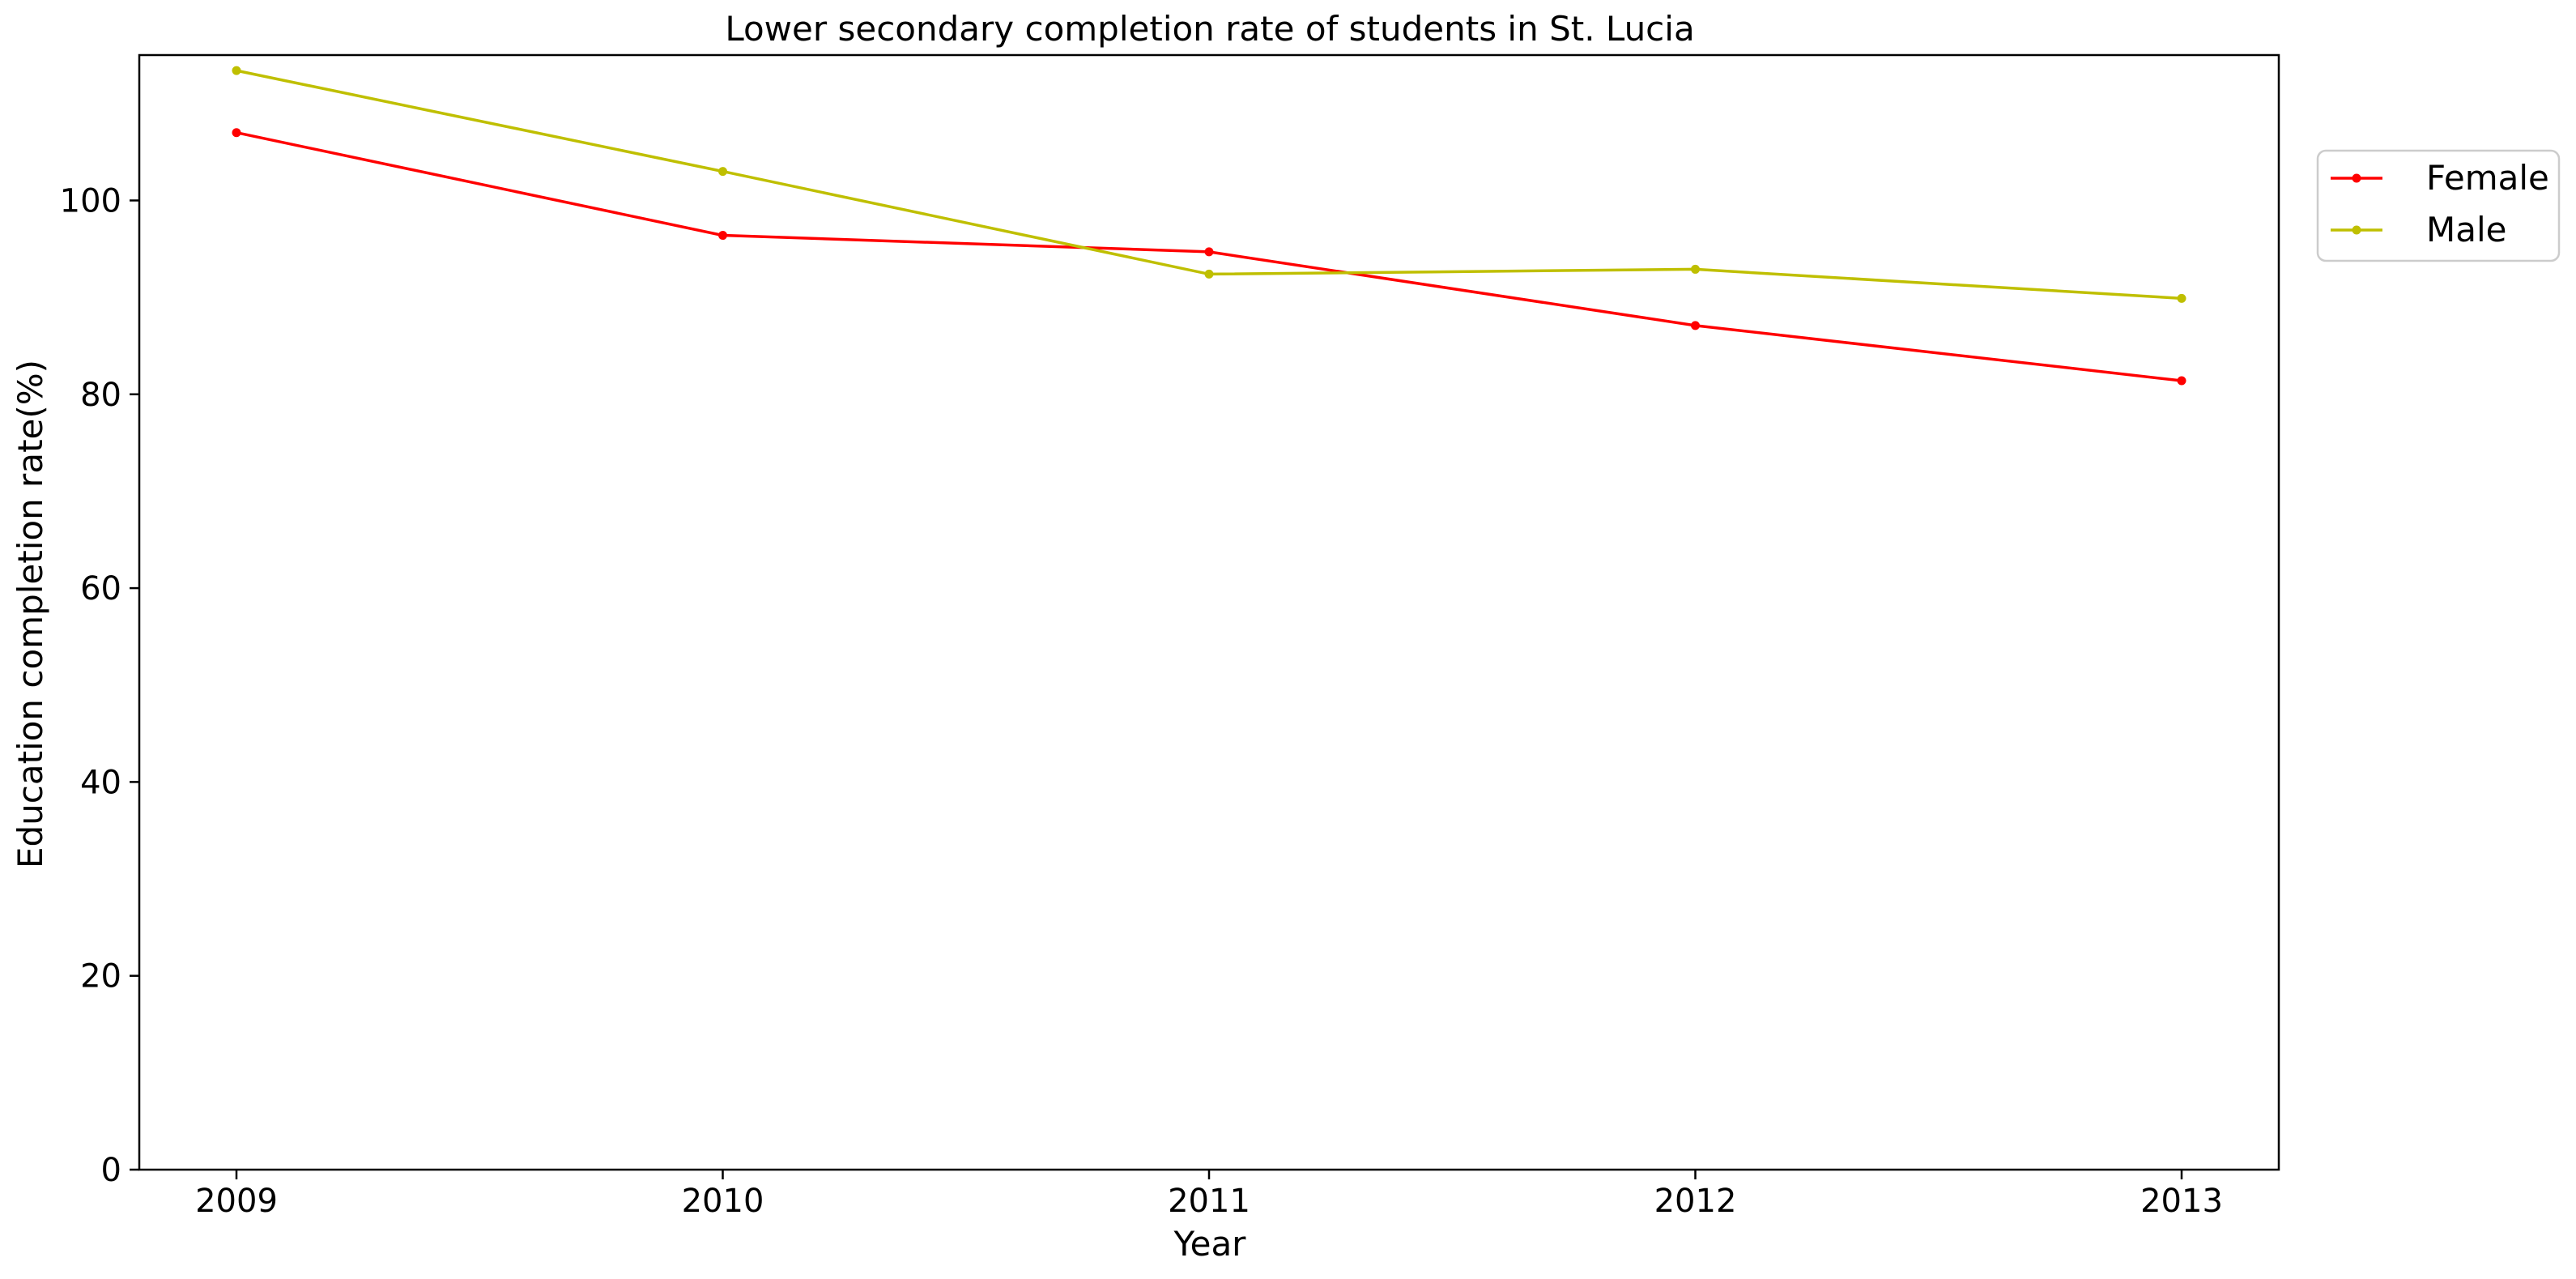 The height and width of the screenshot is (1279, 2576). I want to click on x-tick-label: 2009, so click(236, 1201).